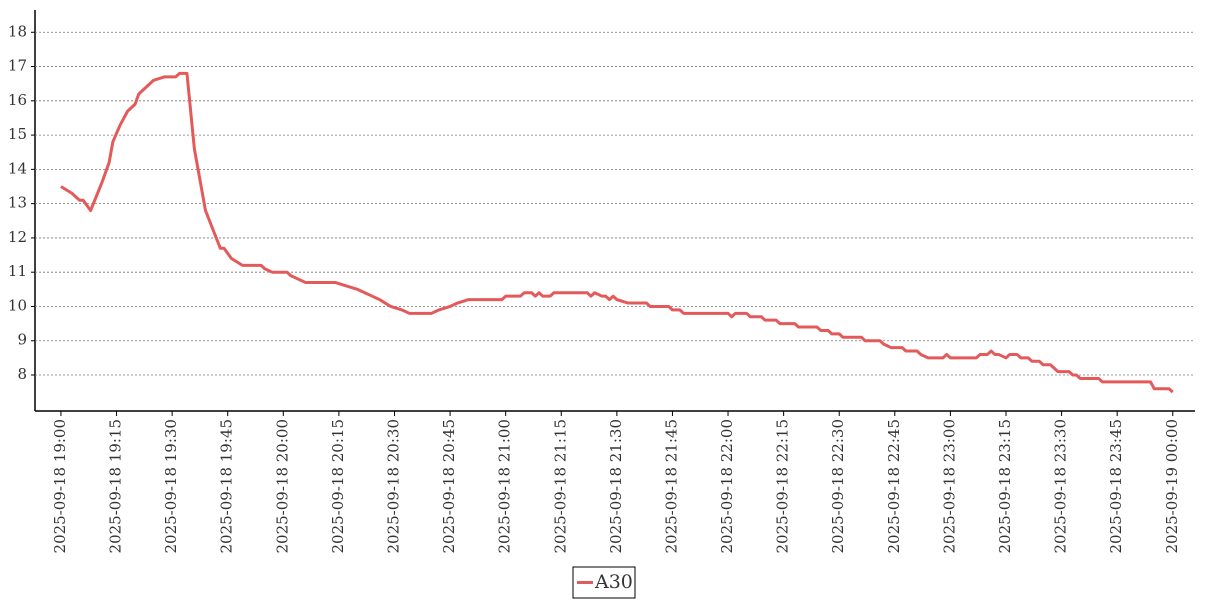  I want to click on x-tick-label: 2025-09-18 23:45, so click(1116, 486).